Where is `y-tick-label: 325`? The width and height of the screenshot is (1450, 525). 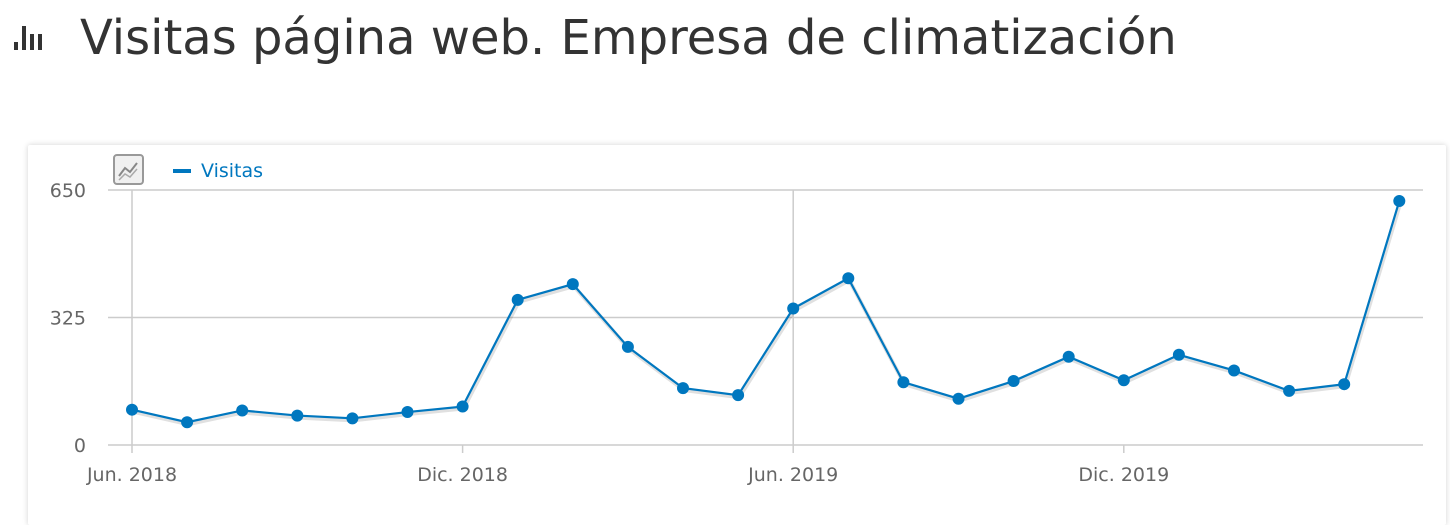 y-tick-label: 325 is located at coordinates (68, 319).